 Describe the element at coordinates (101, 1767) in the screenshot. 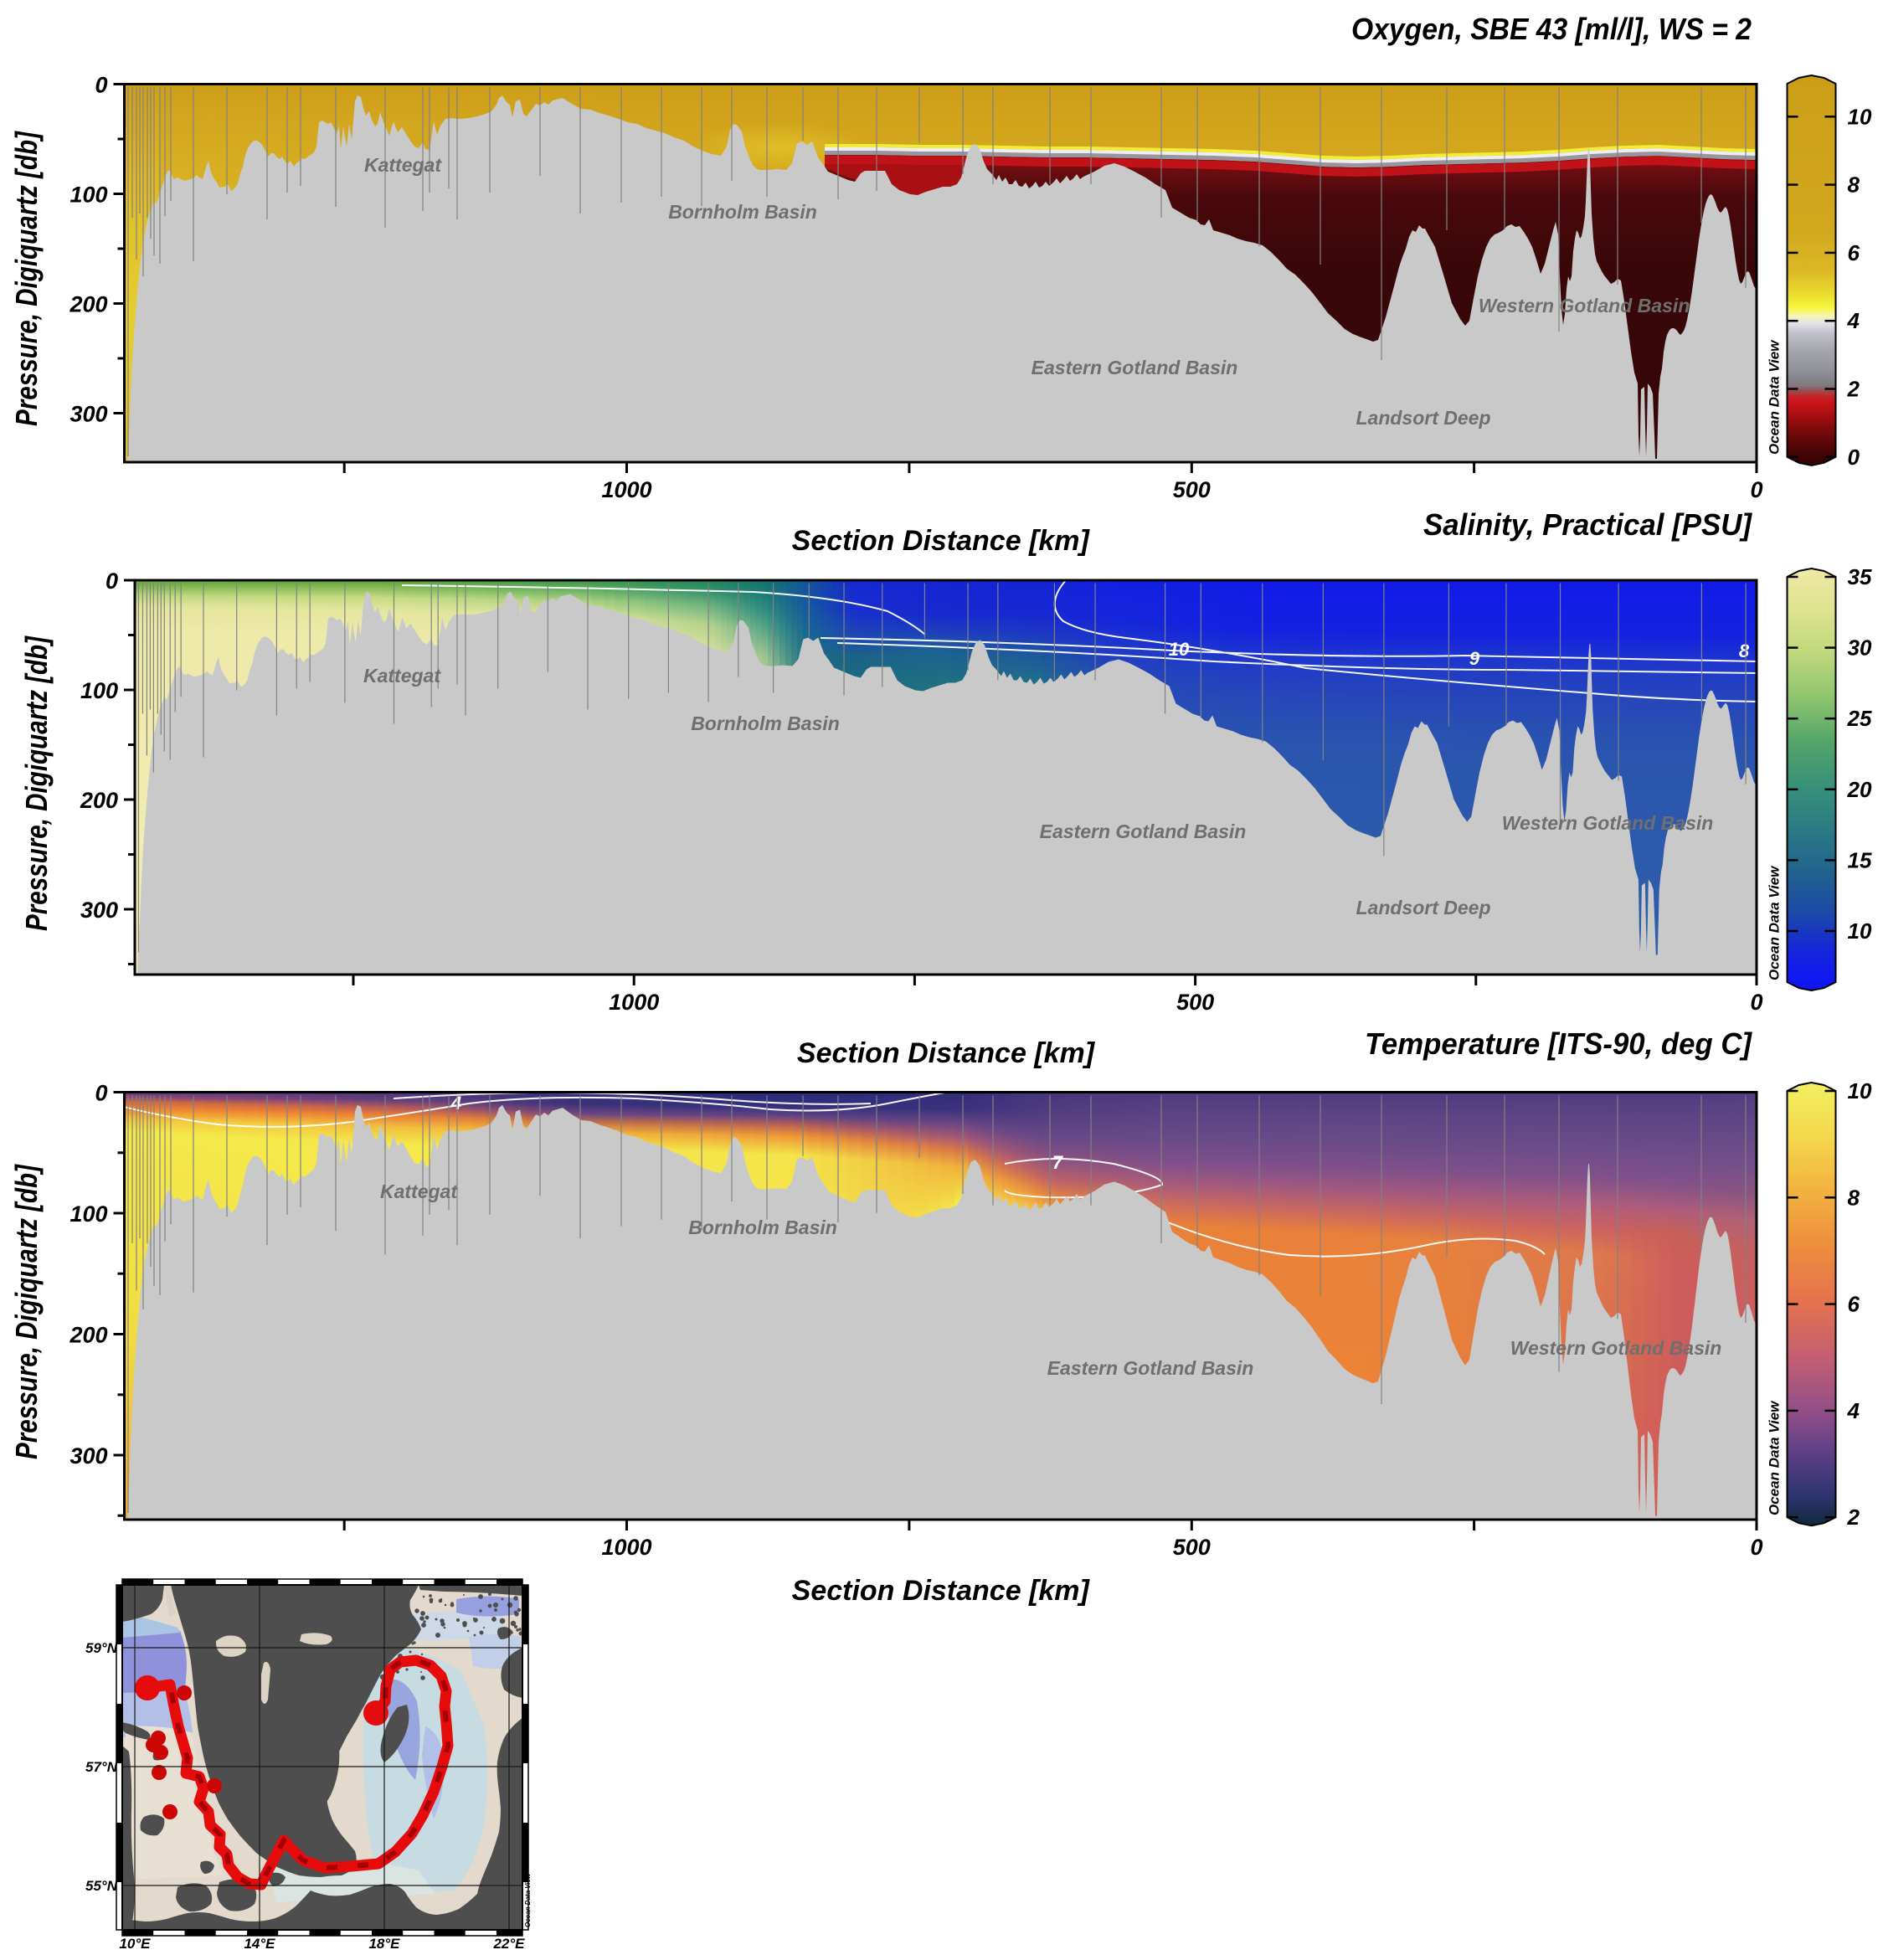

I see `svg-text: 57°N` at that location.